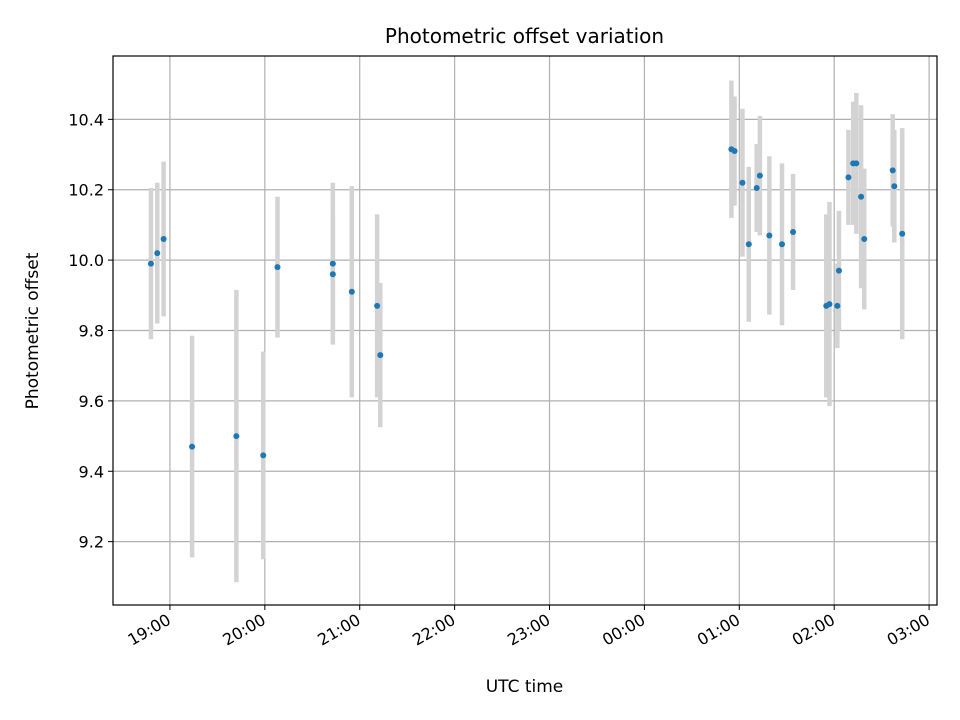 The image size is (960, 720). Describe the element at coordinates (86, 190) in the screenshot. I see `y-tick-label: 10.2` at that location.